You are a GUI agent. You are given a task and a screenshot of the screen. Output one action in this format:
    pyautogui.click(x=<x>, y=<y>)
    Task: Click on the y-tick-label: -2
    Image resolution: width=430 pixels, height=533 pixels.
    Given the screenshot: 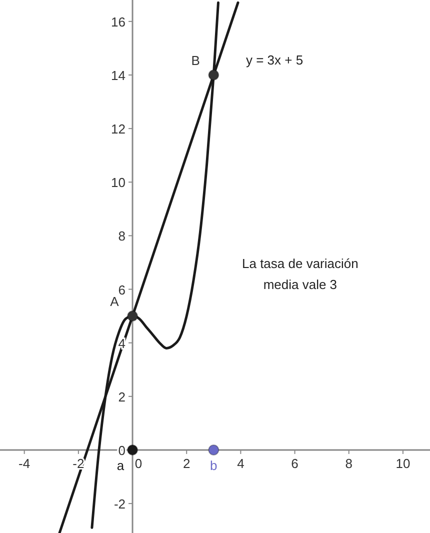 What is the action you would take?
    pyautogui.click(x=120, y=504)
    